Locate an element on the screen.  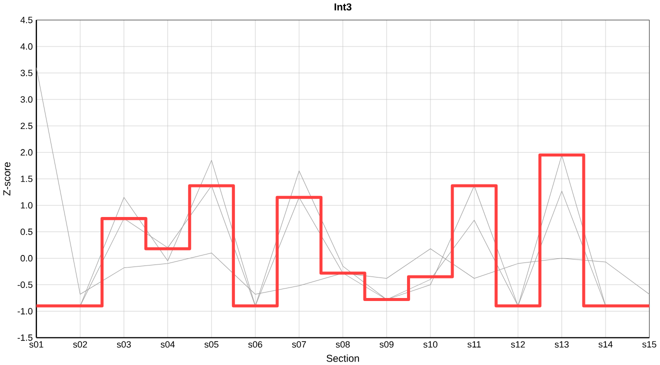
y-tick-label: 3.5 is located at coordinates (26, 73).